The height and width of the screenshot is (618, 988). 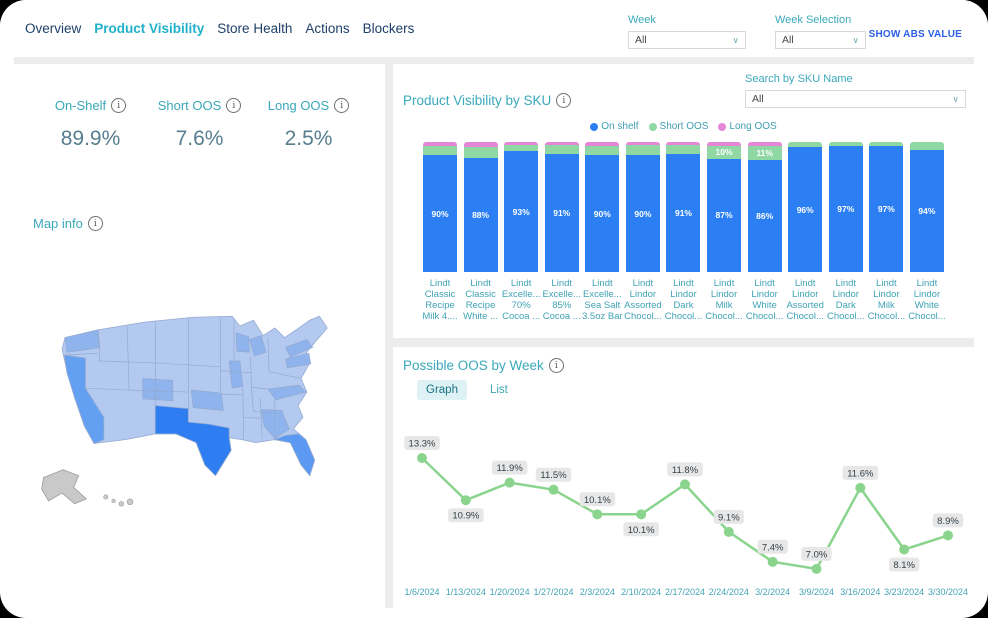 What do you see at coordinates (678, 126) in the screenshot?
I see `legend-item-short-oos: Short OOS` at bounding box center [678, 126].